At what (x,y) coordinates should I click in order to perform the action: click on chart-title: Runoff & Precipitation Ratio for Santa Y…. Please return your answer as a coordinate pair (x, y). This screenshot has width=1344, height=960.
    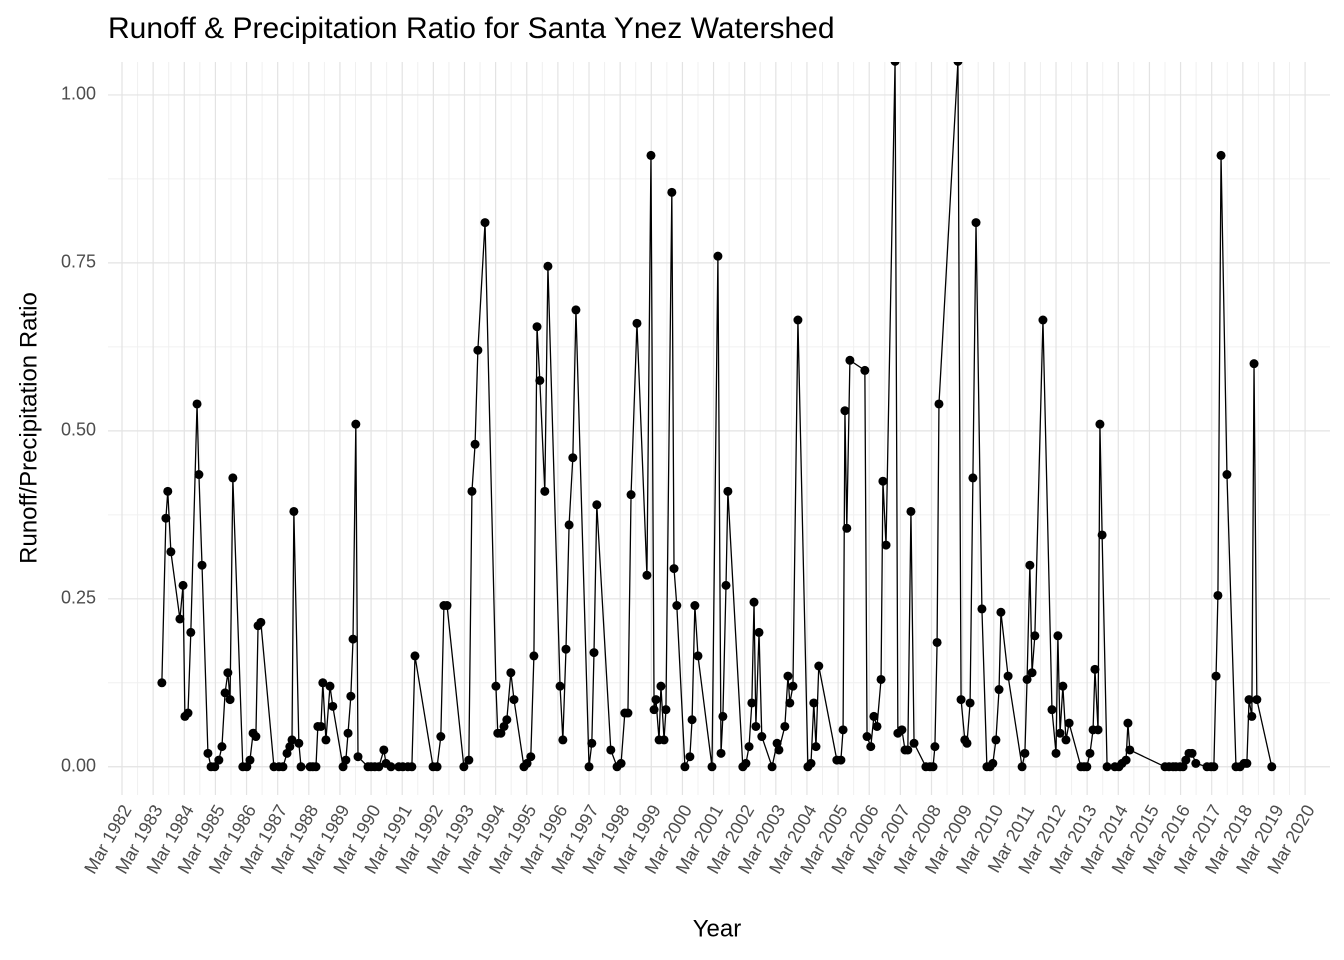
    Looking at the image, I should click on (471, 28).